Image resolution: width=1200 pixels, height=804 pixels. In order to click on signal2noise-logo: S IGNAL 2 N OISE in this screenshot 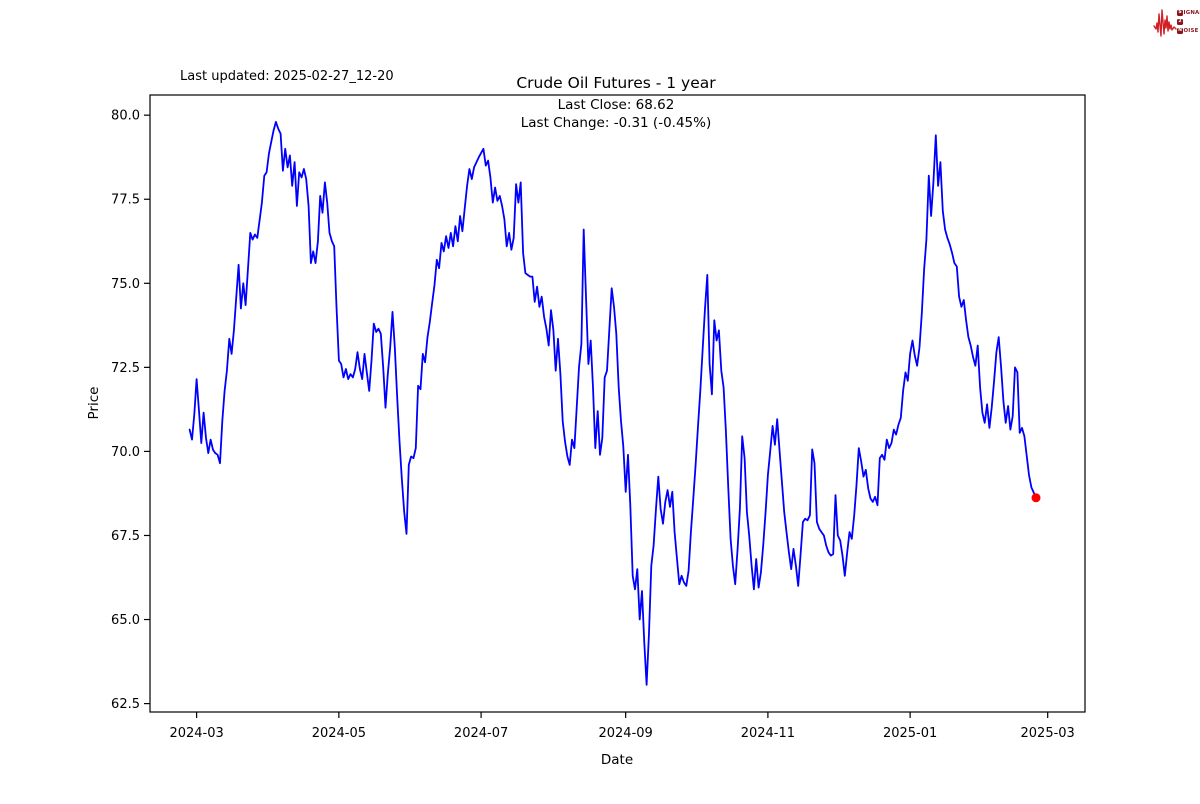, I will do `click(1176, 22)`.